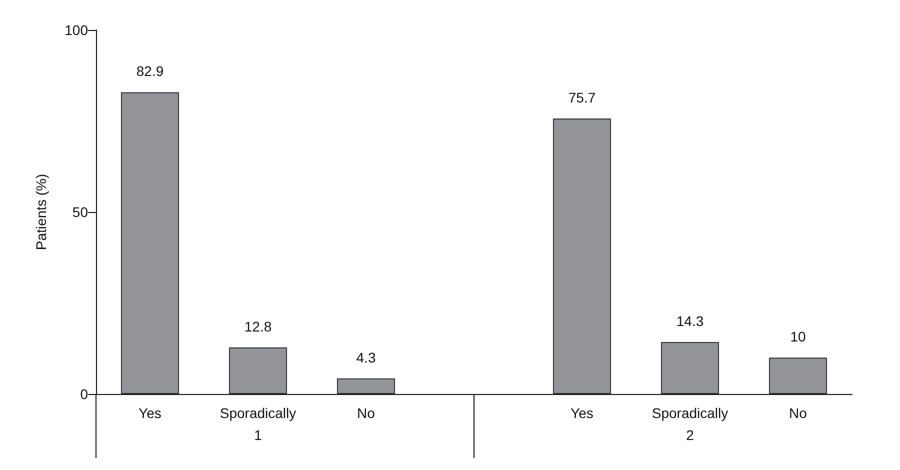 The height and width of the screenshot is (470, 900). What do you see at coordinates (80, 212) in the screenshot?
I see `y-tick-label: 50` at bounding box center [80, 212].